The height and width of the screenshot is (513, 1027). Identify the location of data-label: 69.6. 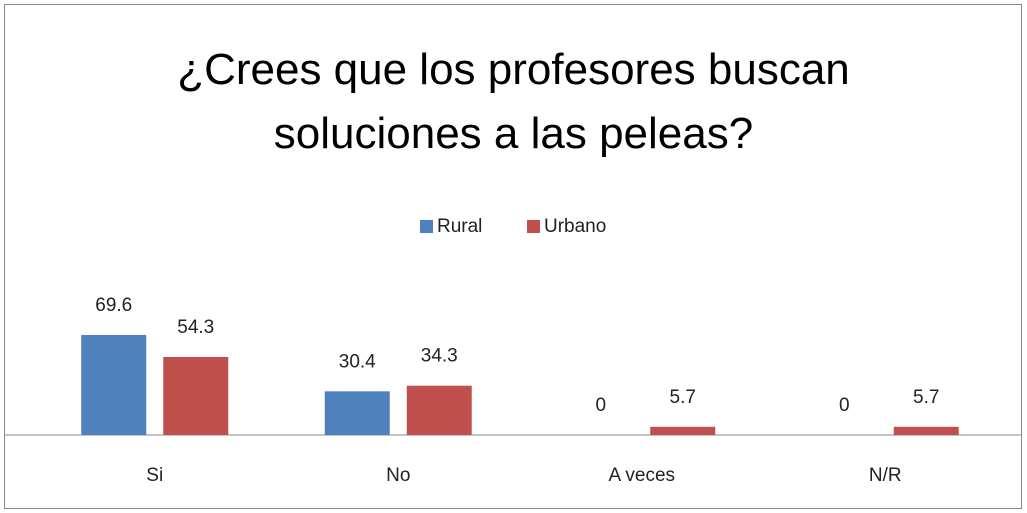
(113, 305).